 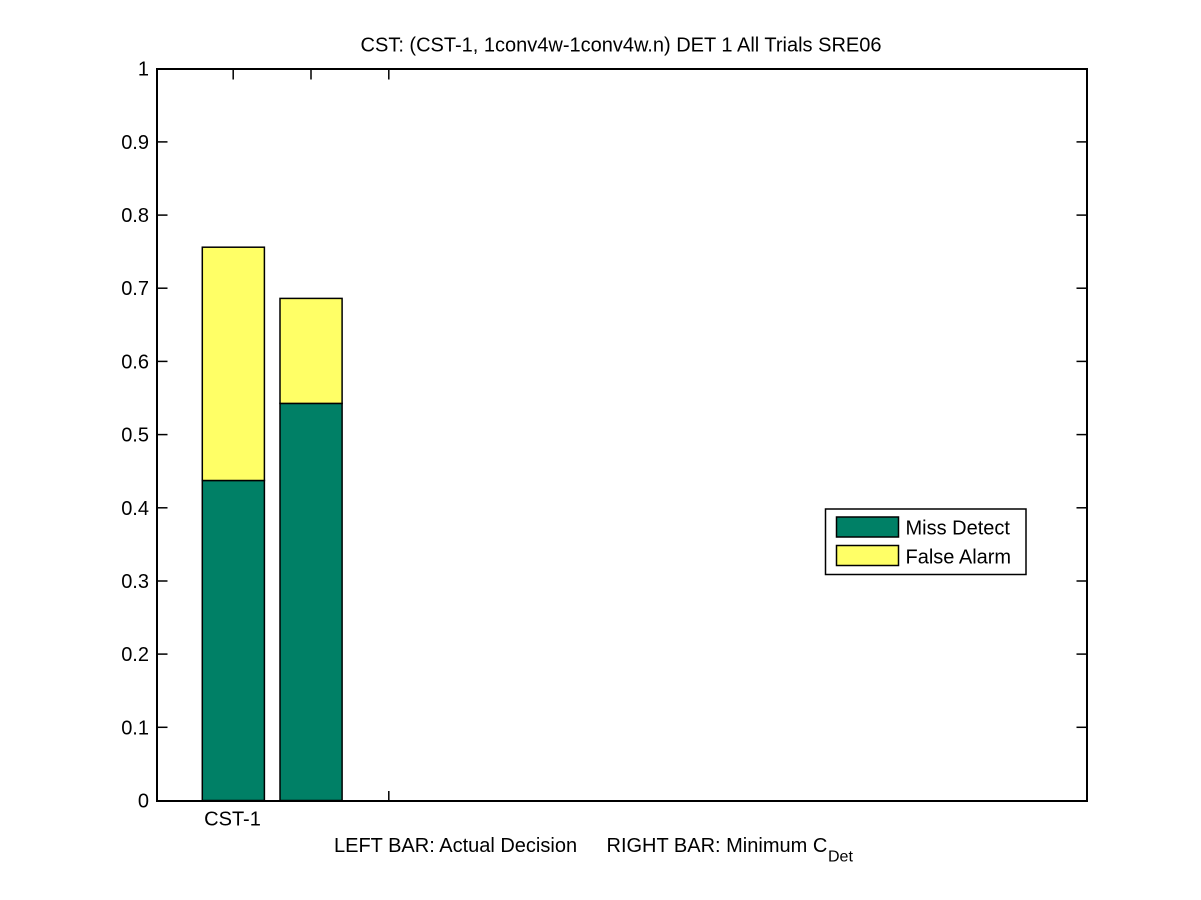 What do you see at coordinates (135, 436) in the screenshot?
I see `svg-text: 0.5` at bounding box center [135, 436].